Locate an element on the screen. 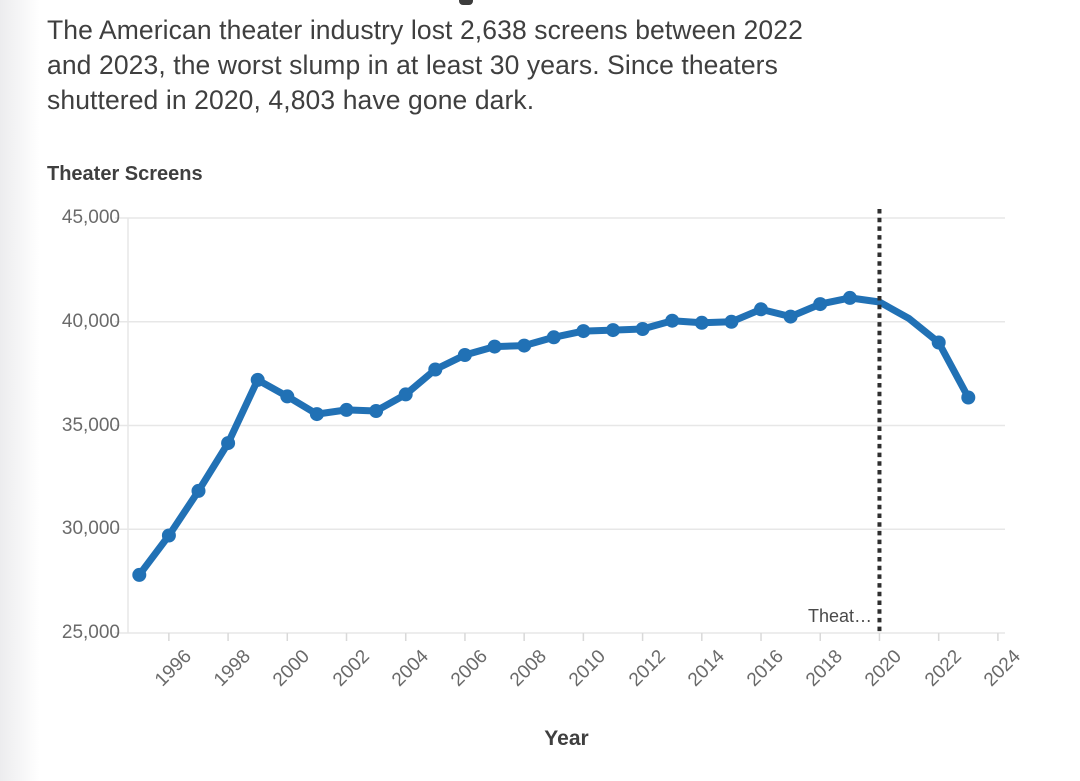  data-point-2015 is located at coordinates (731, 321).